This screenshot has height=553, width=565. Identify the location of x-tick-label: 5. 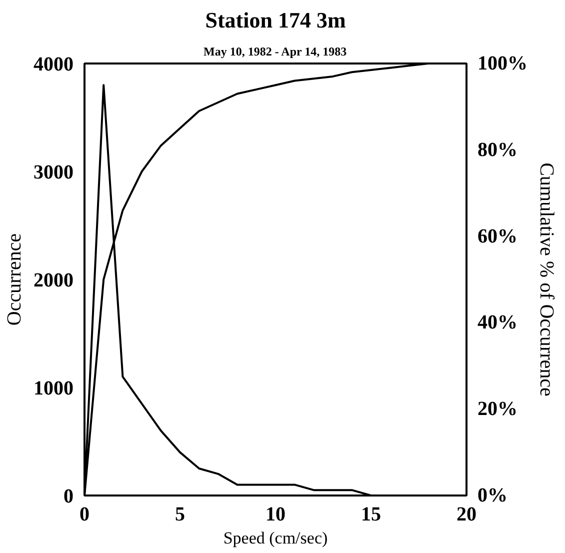
(180, 515).